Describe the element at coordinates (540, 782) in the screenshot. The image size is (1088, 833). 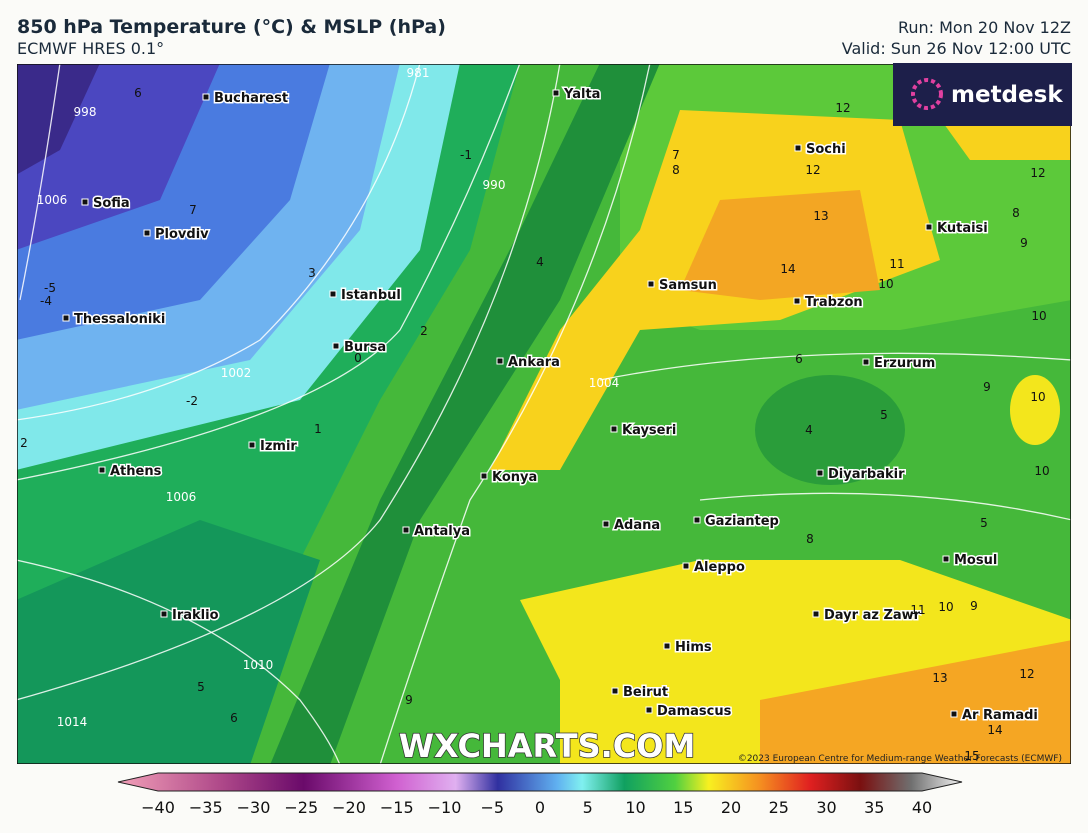
I see `colorbar` at that location.